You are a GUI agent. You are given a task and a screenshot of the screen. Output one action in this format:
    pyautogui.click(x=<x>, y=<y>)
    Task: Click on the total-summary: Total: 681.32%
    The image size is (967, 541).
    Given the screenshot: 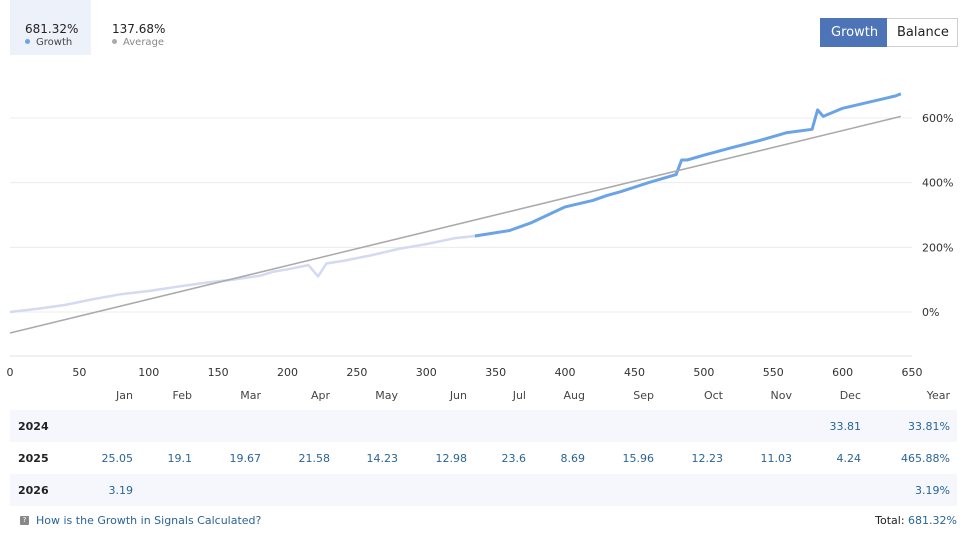 What is the action you would take?
    pyautogui.click(x=916, y=520)
    